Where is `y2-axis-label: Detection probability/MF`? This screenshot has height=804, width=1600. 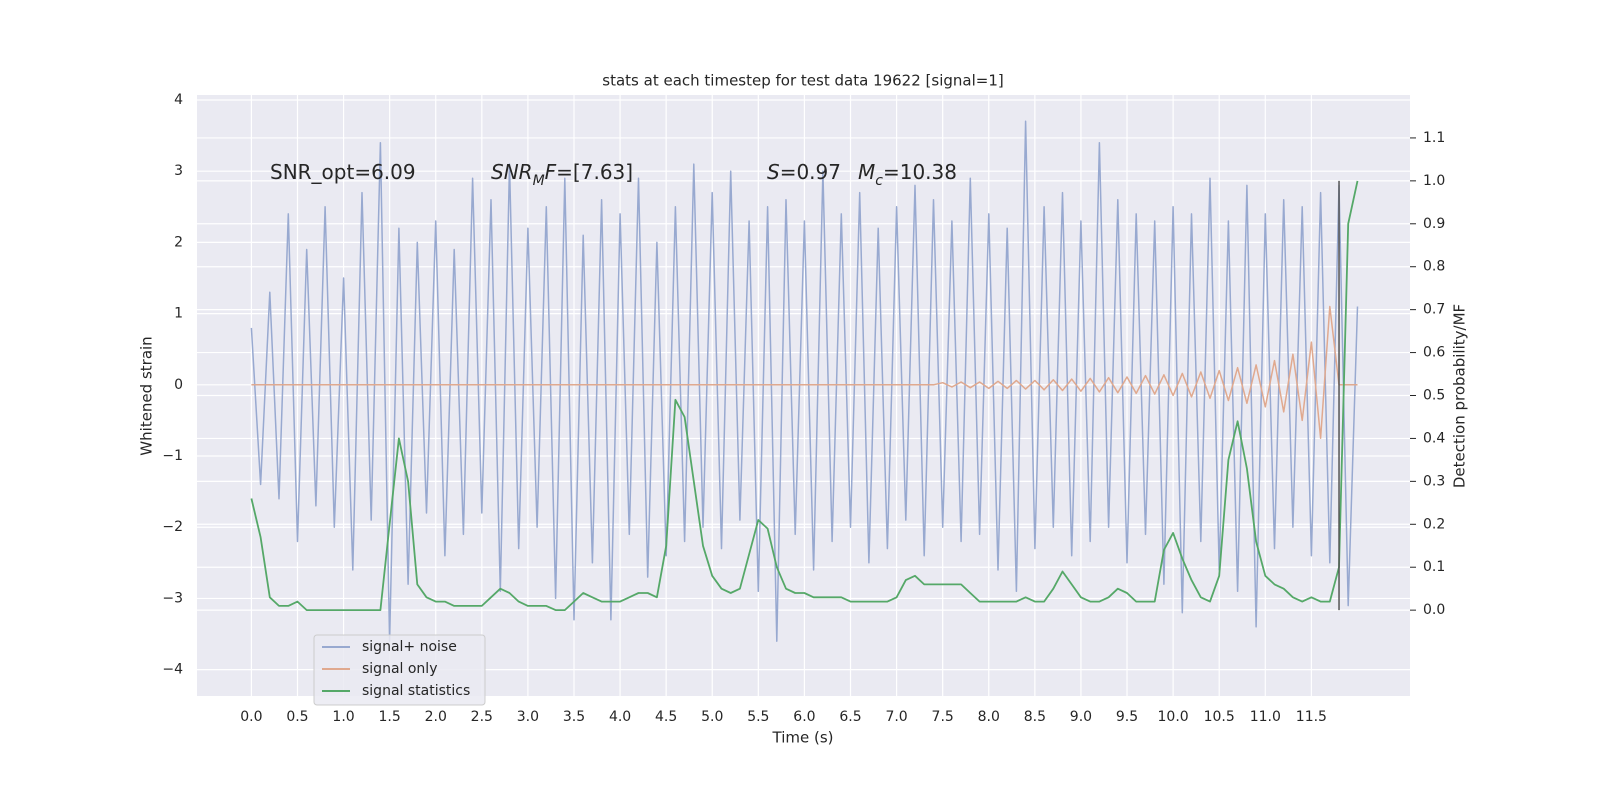 y2-axis-label: Detection probability/MF is located at coordinates (1460, 396).